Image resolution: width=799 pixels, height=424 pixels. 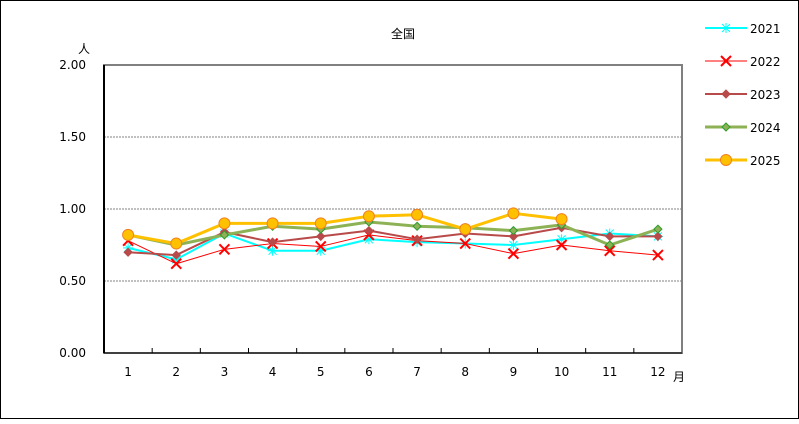 I want to click on legend-item-2024: 2024, so click(x=743, y=128).